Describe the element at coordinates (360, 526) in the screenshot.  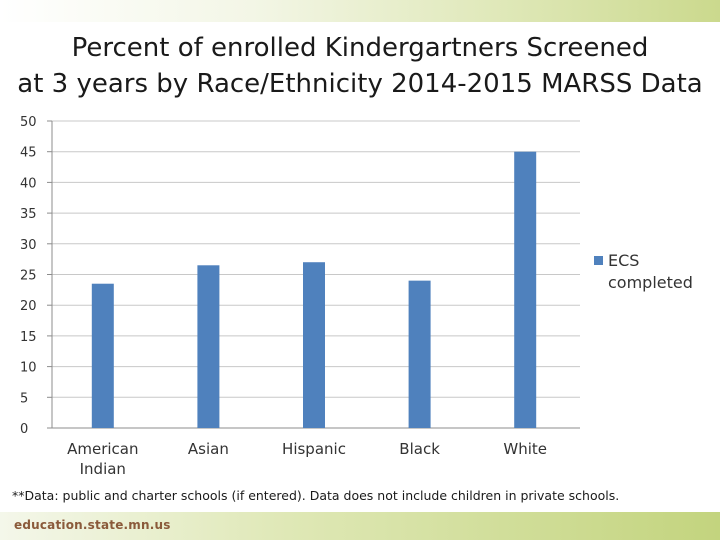
I see `bottom-decorative-band` at that location.